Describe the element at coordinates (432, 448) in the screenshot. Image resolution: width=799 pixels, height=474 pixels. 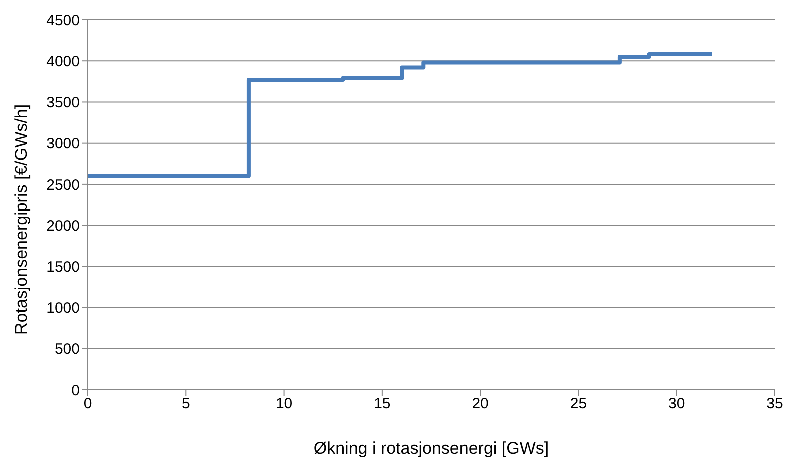
I see `x-axis-title: Økning i rotasjonsenergi [GWs]` at that location.